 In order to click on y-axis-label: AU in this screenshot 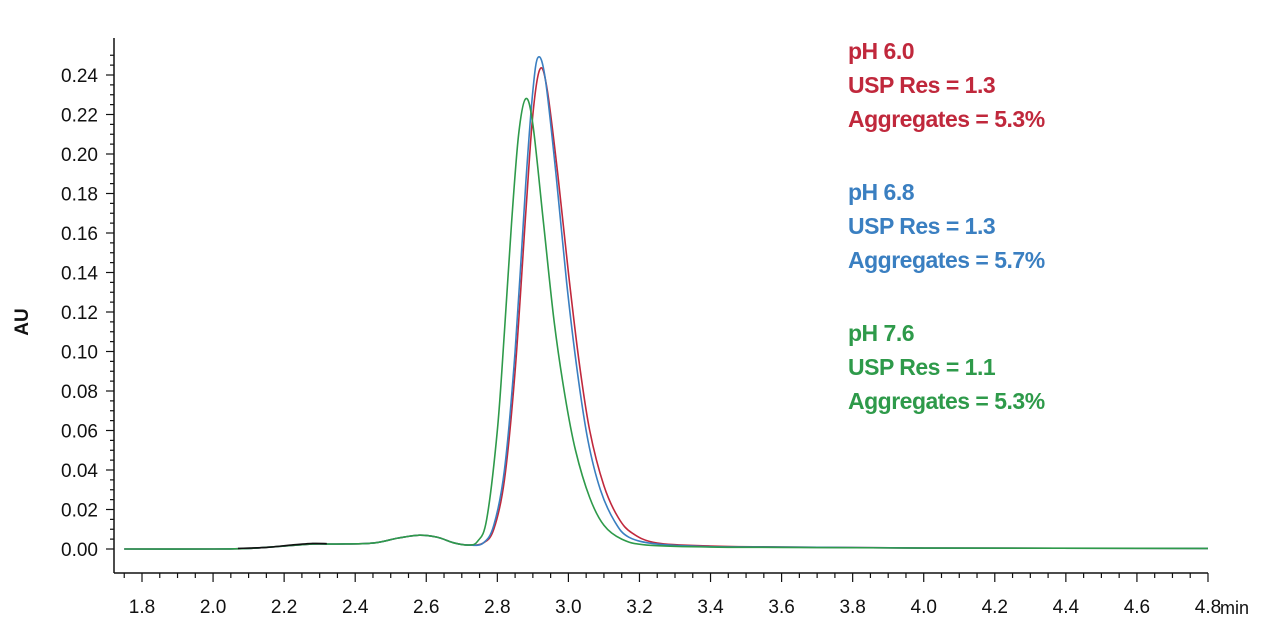, I will do `click(22, 321)`.